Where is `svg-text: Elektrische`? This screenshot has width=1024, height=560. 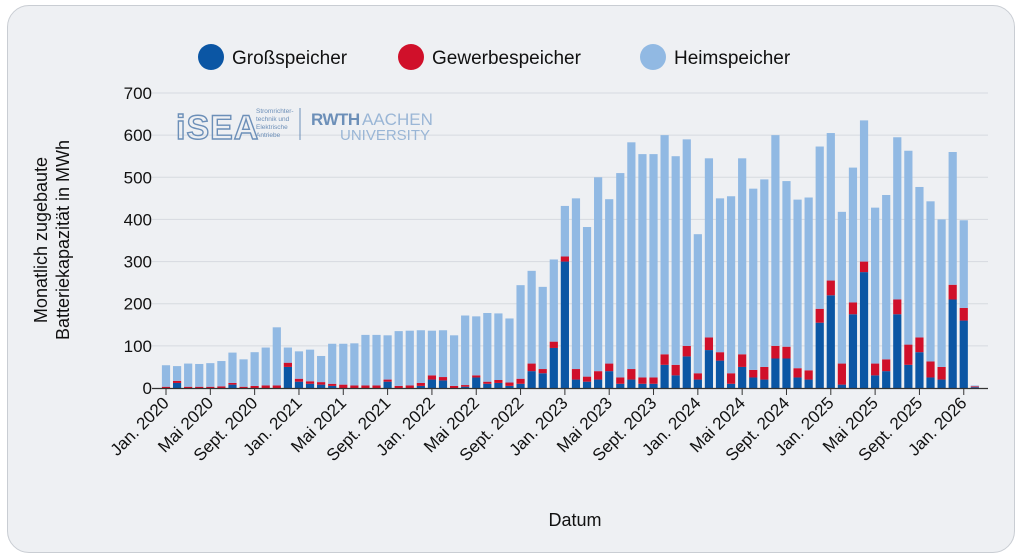
svg-text: Elektrische is located at coordinates (272, 127).